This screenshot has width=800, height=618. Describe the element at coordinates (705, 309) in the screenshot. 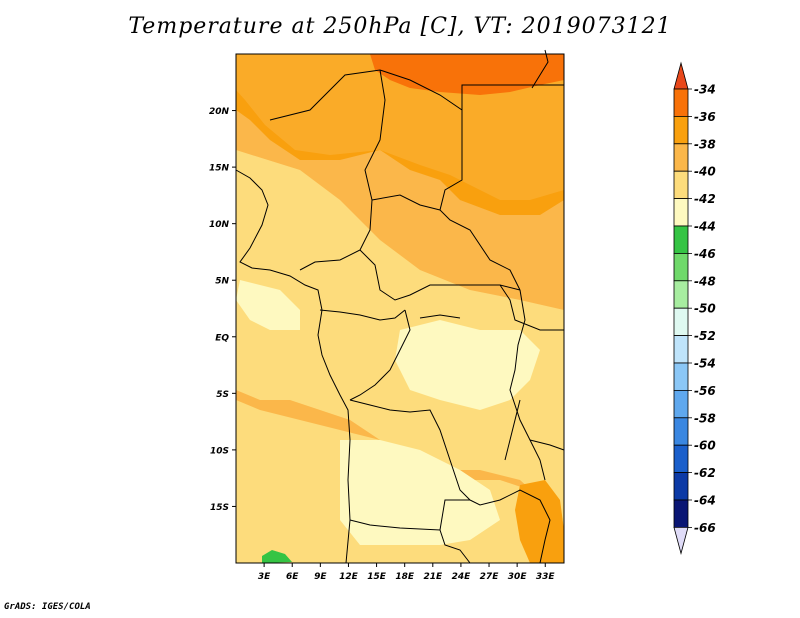

I see `colorbar-label: -50` at that location.